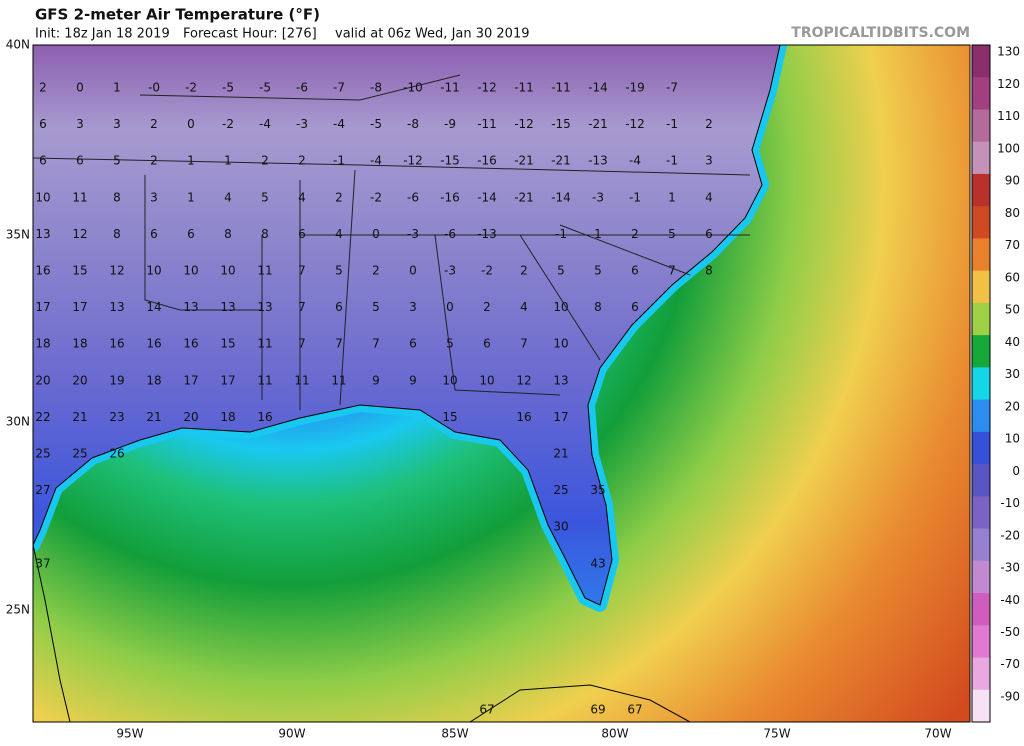 Image resolution: width=1024 pixels, height=746 pixels. I want to click on colorbar-label: 70, so click(1012, 245).